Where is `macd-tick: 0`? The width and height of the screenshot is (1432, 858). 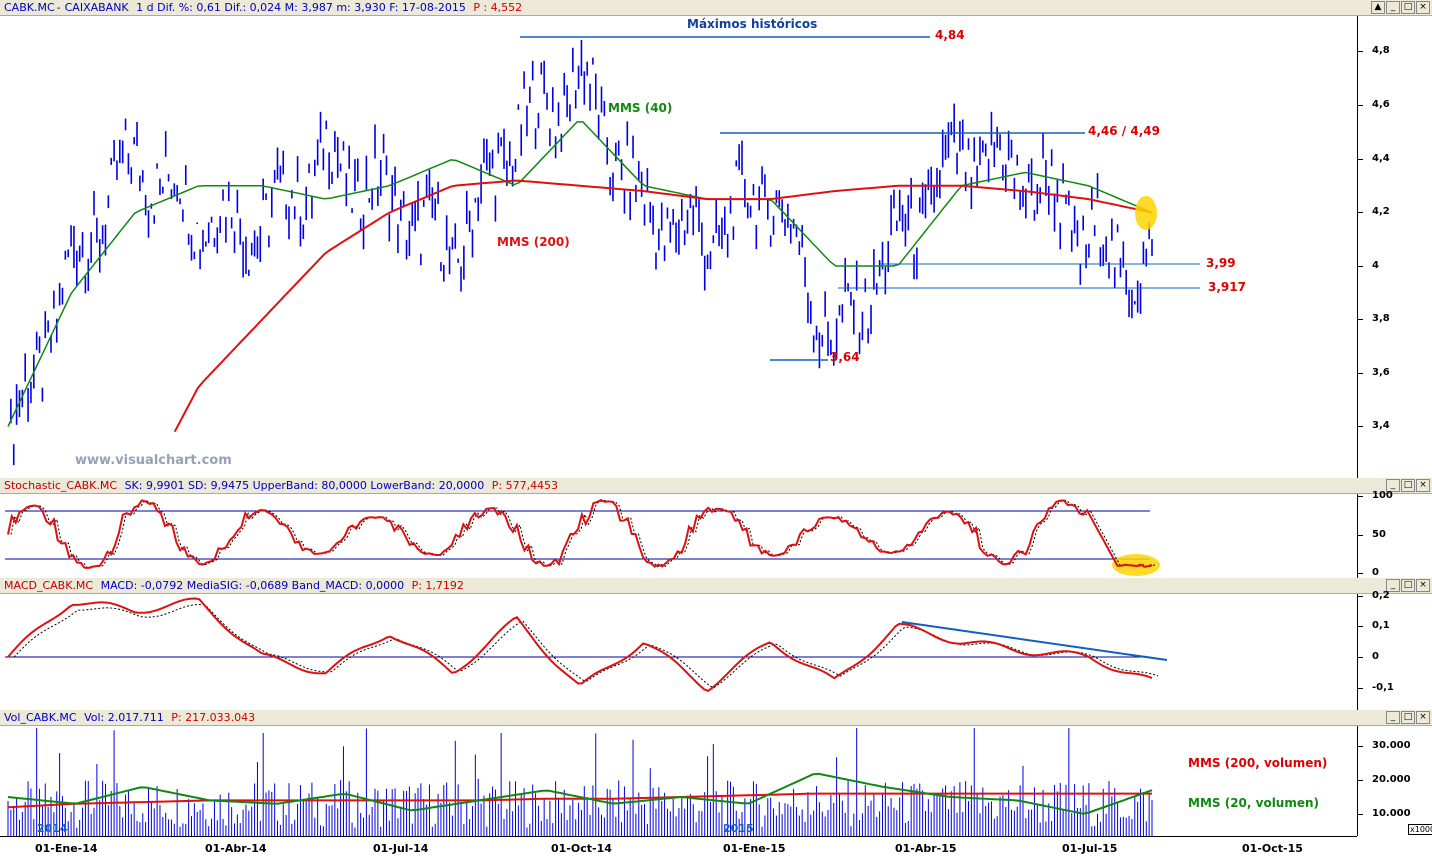 macd-tick: 0 is located at coordinates (1375, 656).